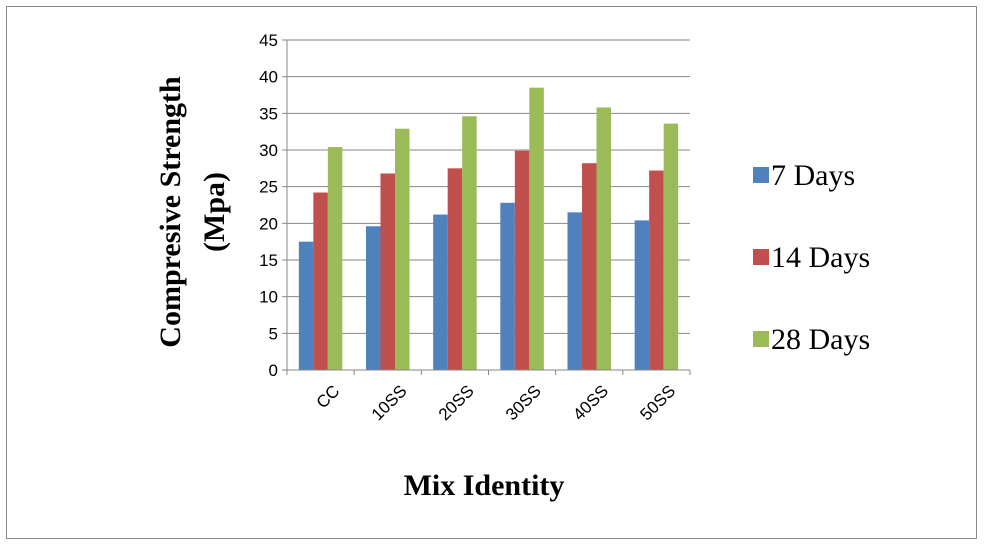  Describe the element at coordinates (642, 295) in the screenshot. I see `bar-7-days-50ss` at that location.